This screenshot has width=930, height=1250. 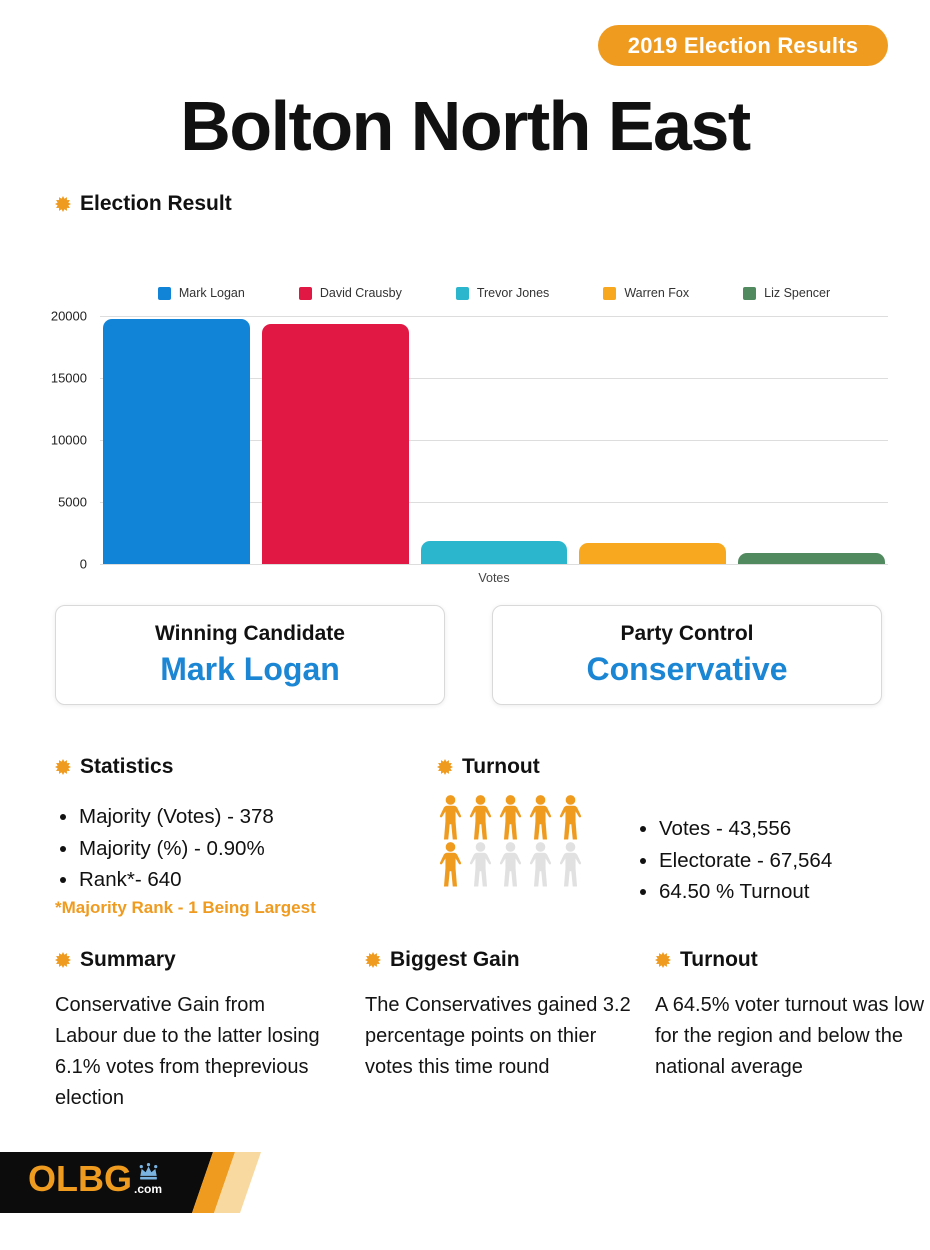 I want to click on winning-candidate-card: Winning Candidate Mark Logan, so click(x=250, y=655).